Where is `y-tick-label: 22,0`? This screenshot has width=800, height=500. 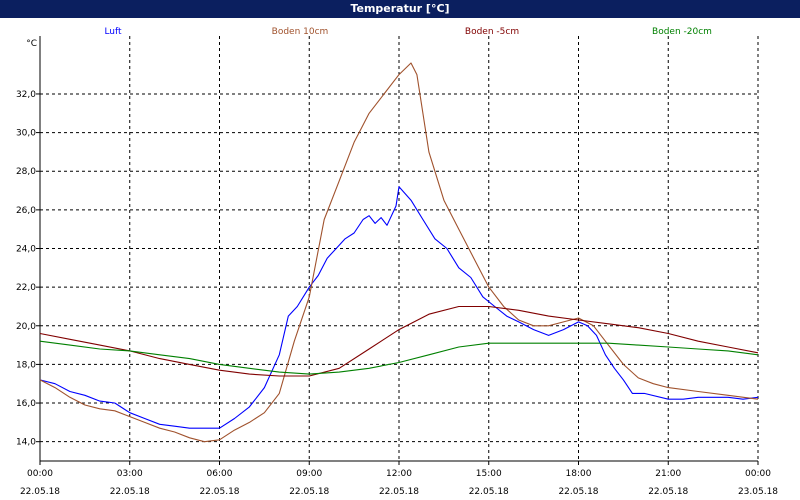
y-tick-label: 22,0 is located at coordinates (26, 288).